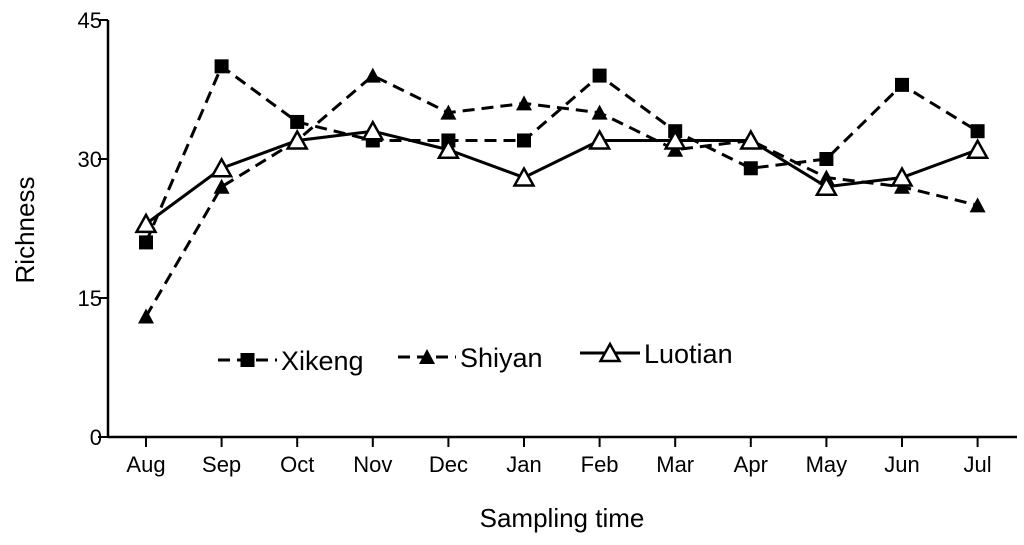 The image size is (1024, 545). Describe the element at coordinates (501, 358) in the screenshot. I see `legend-label-shiyan: Shiyan` at that location.